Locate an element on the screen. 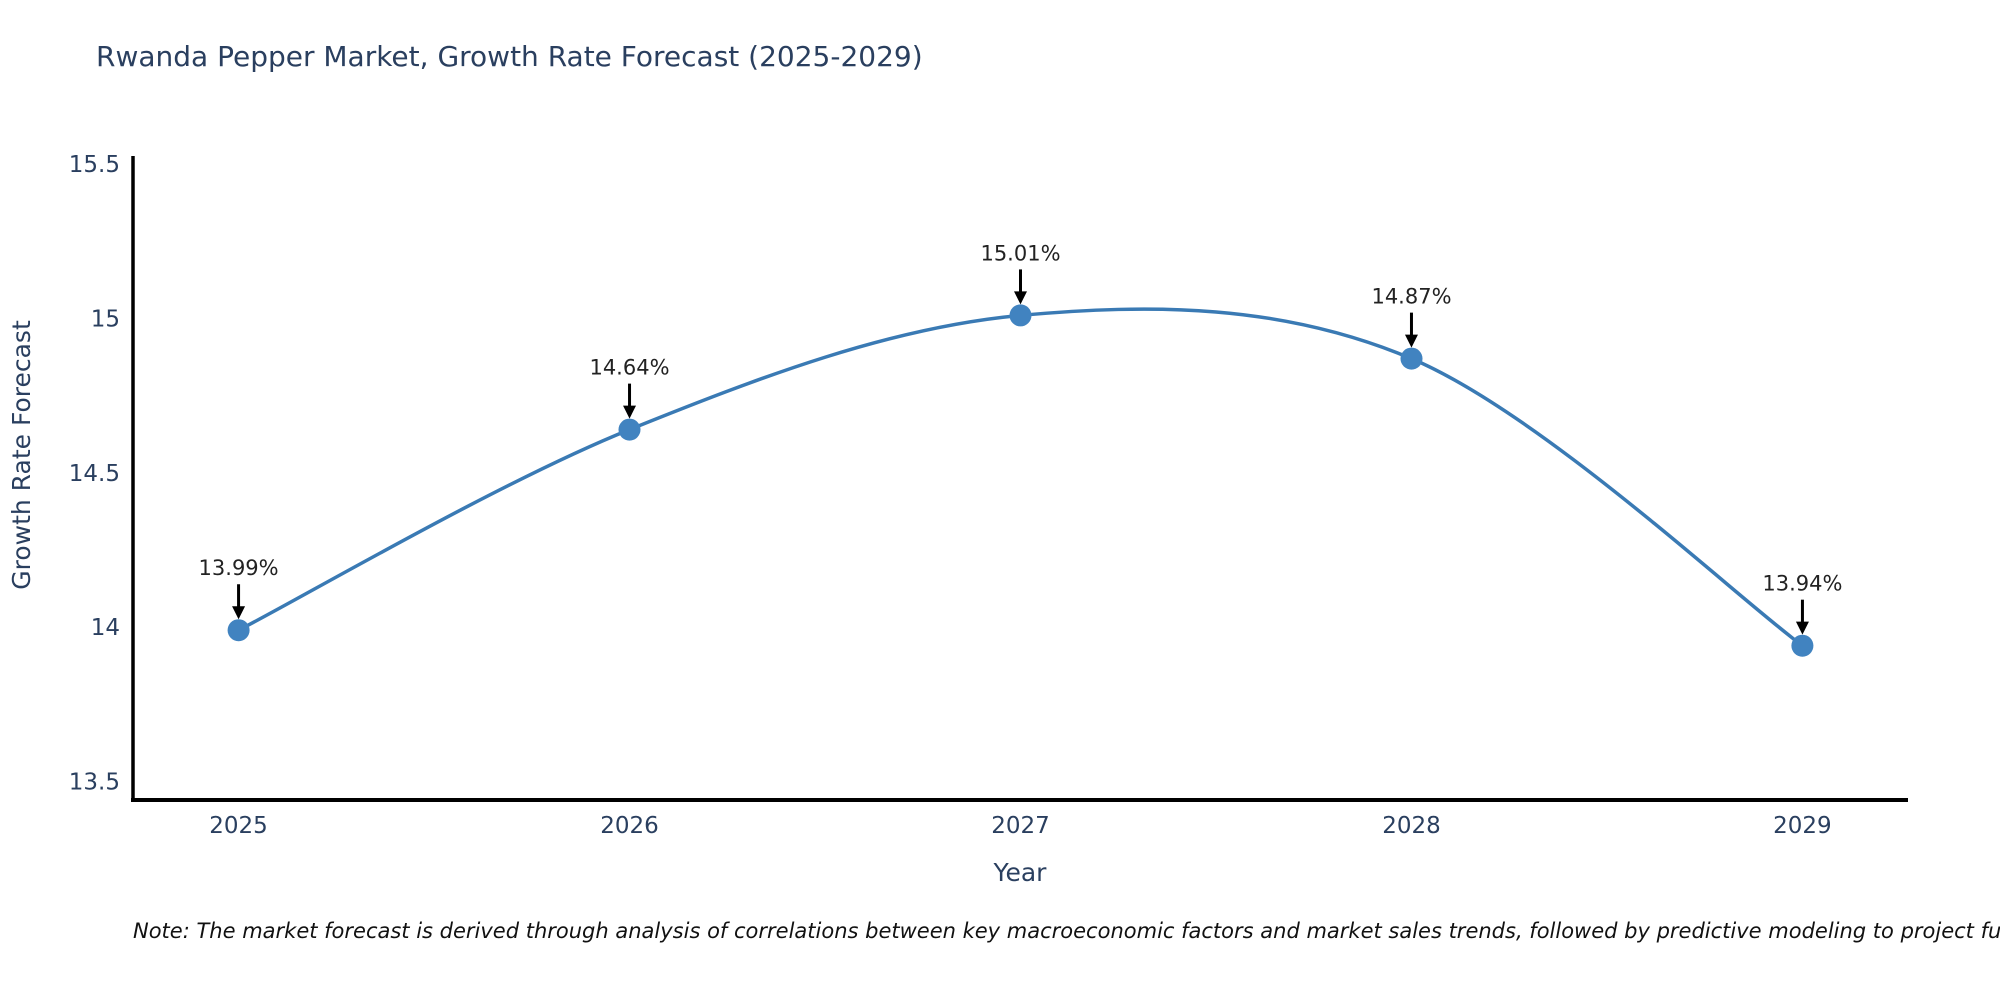  y-tick-label: 15 is located at coordinates (105, 320).